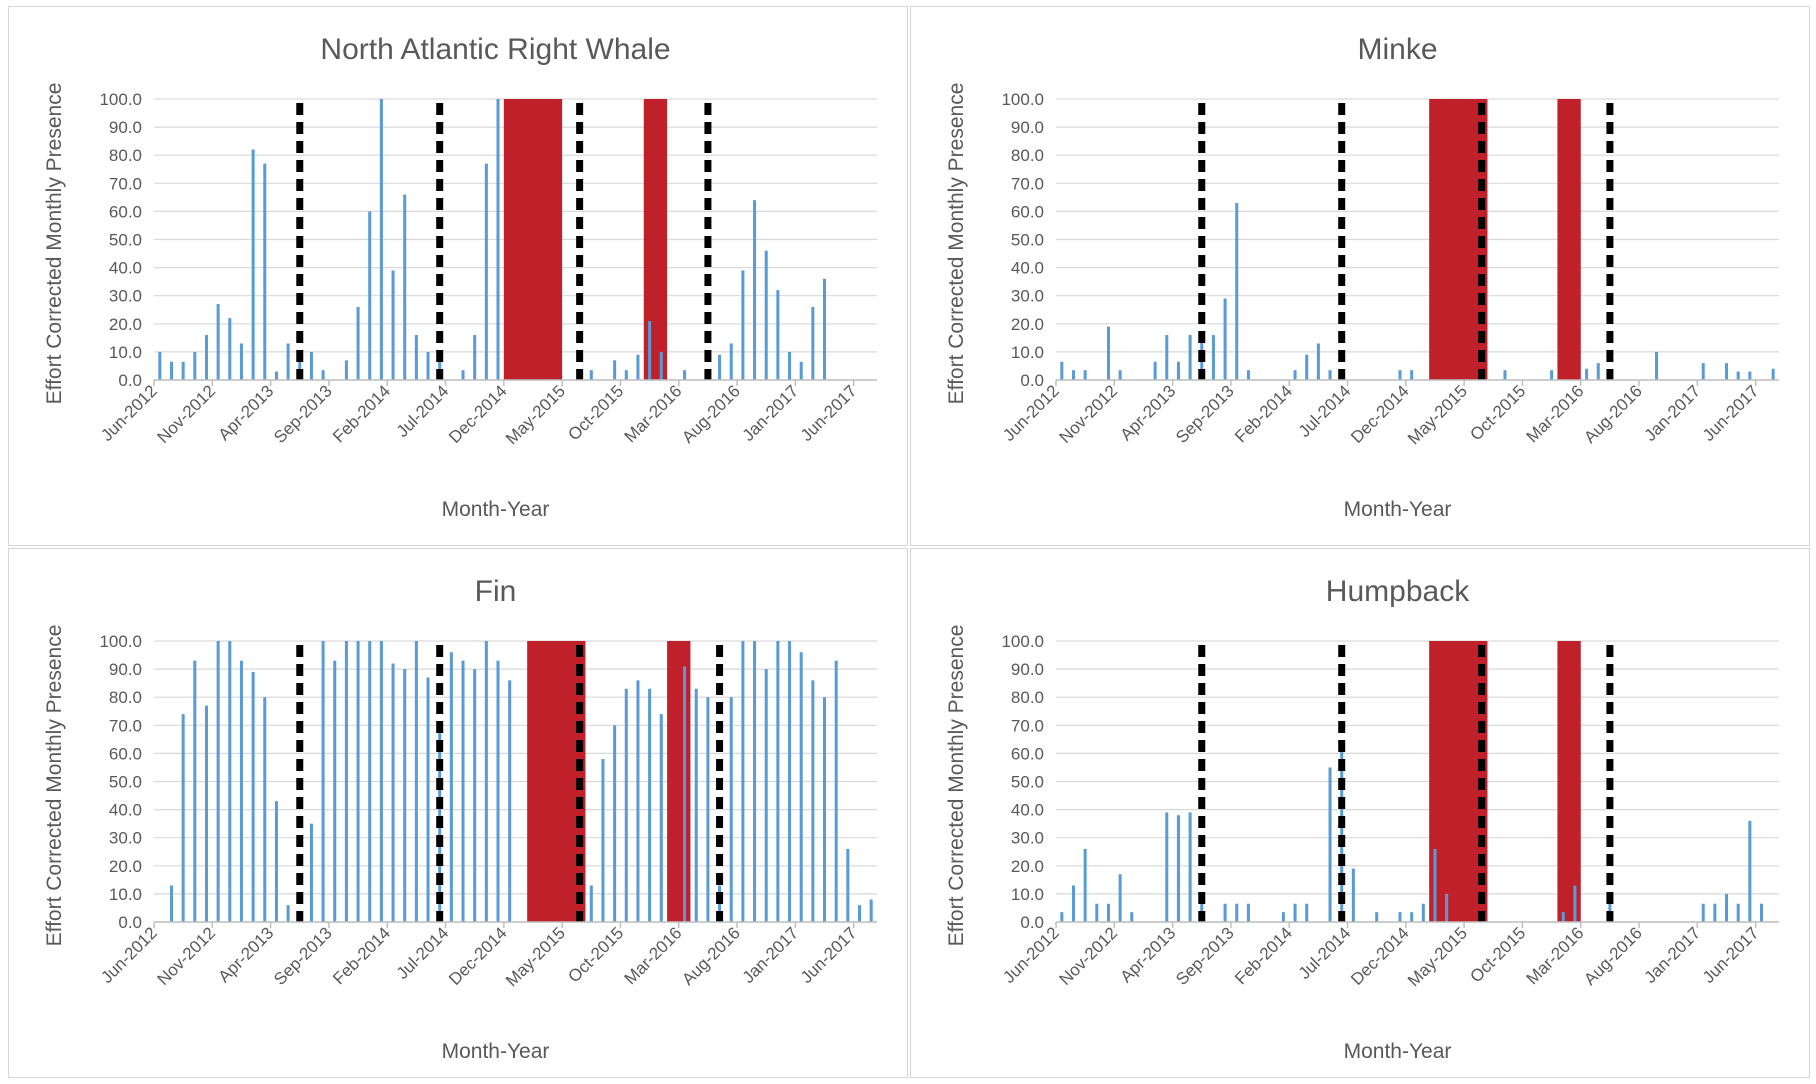 The height and width of the screenshot is (1084, 1816). I want to click on x-tick-label: Jun-2012, so click(1031, 955).